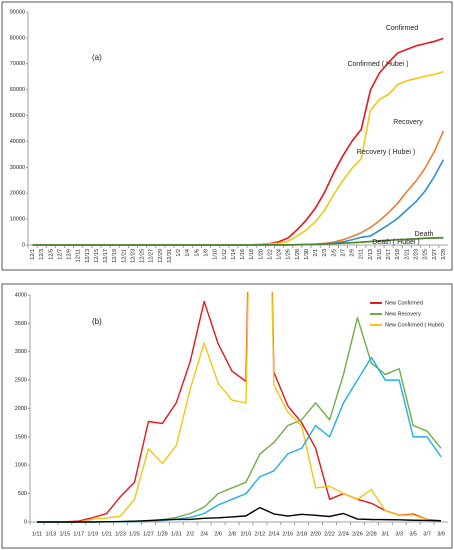 Image resolution: width=454 pixels, height=550 pixels. What do you see at coordinates (435, 254) in the screenshot?
I see `x-tick-label: 2/27` at bounding box center [435, 254].